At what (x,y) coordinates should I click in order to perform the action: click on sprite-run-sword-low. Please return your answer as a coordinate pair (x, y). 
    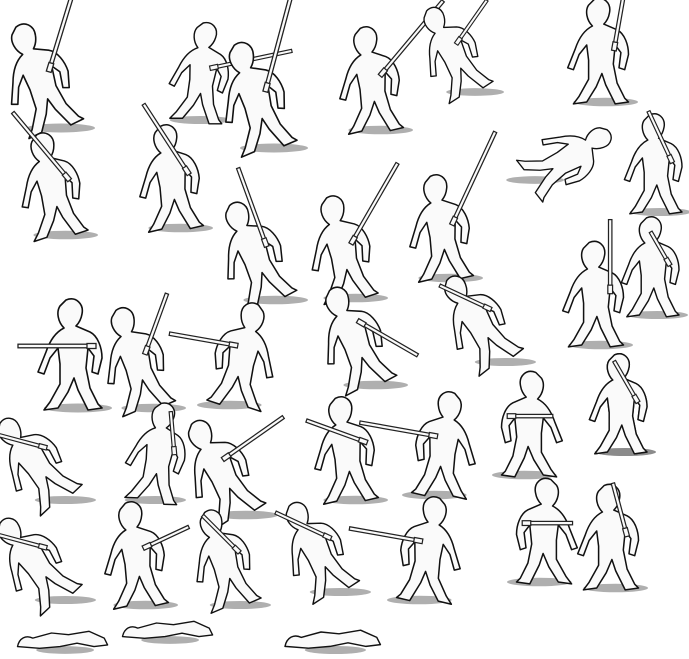
    Looking at the image, I should click on (463, 52).